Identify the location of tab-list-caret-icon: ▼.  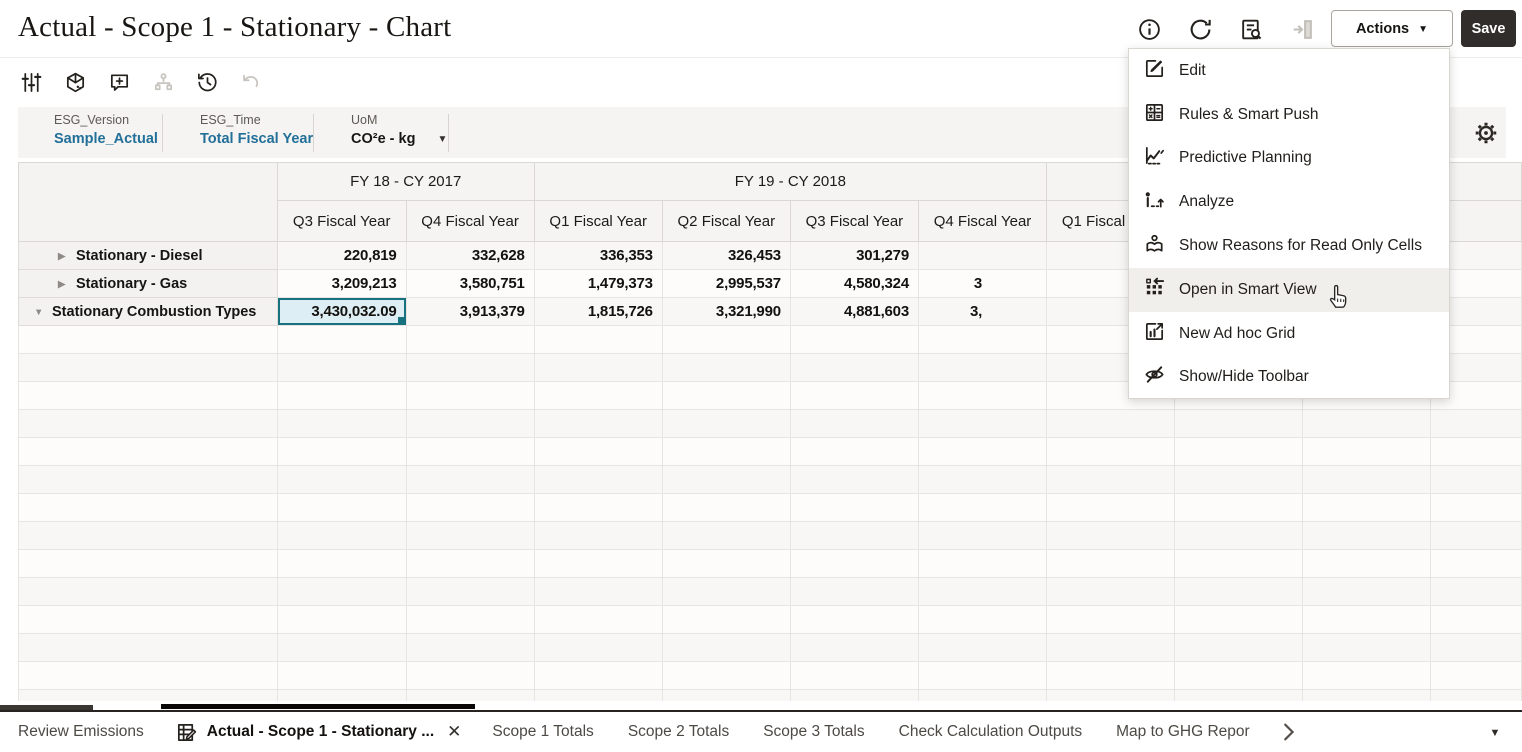
(1495, 733).